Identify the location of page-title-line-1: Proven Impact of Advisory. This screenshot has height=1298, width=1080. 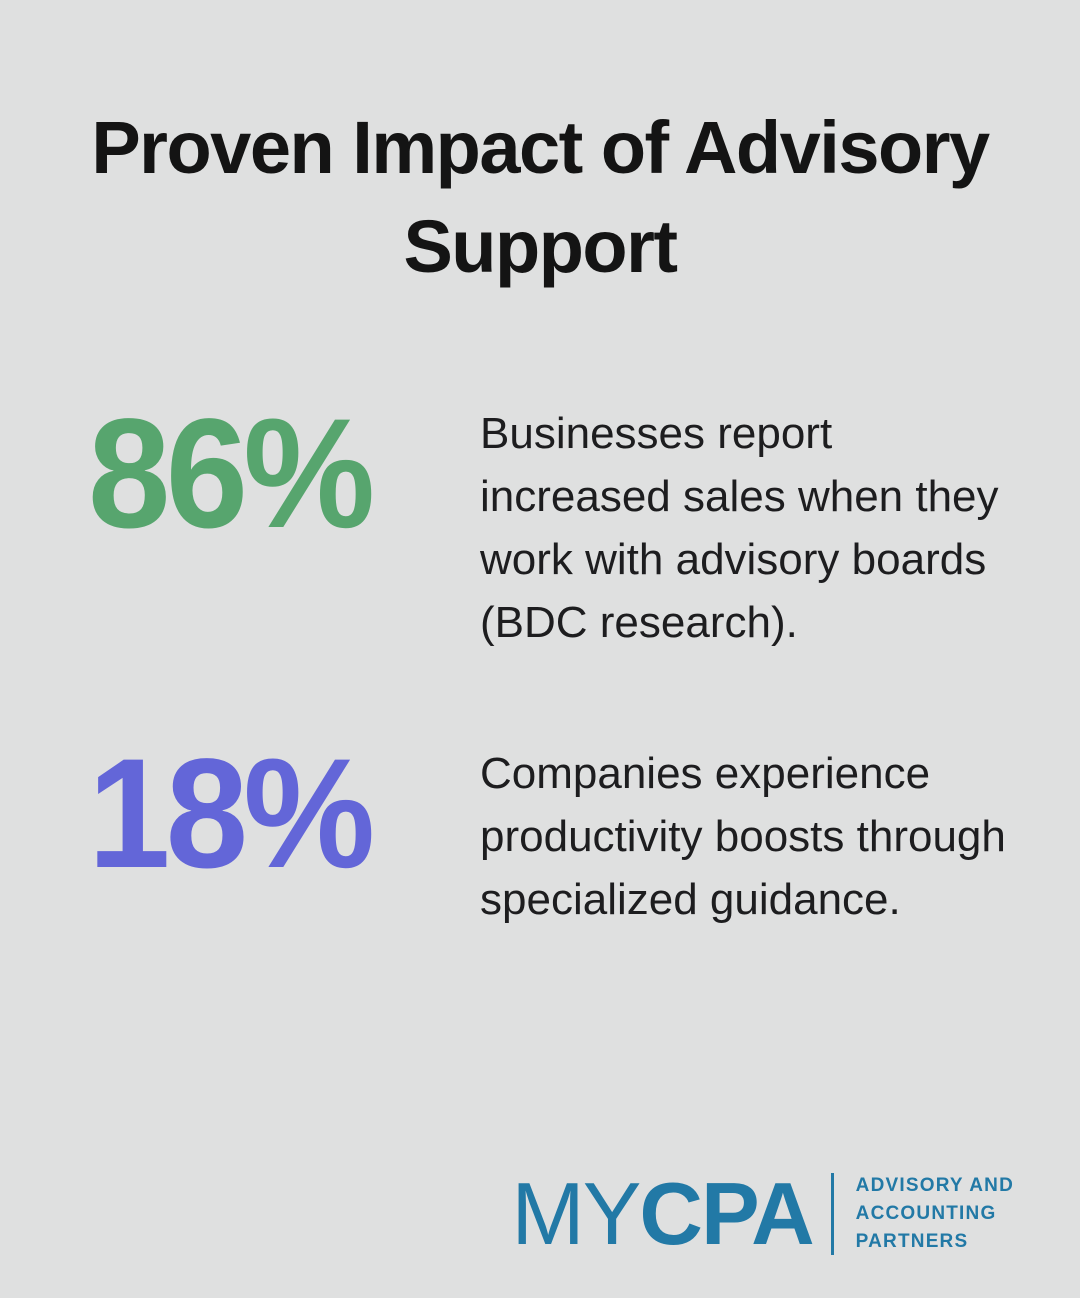
(540, 147).